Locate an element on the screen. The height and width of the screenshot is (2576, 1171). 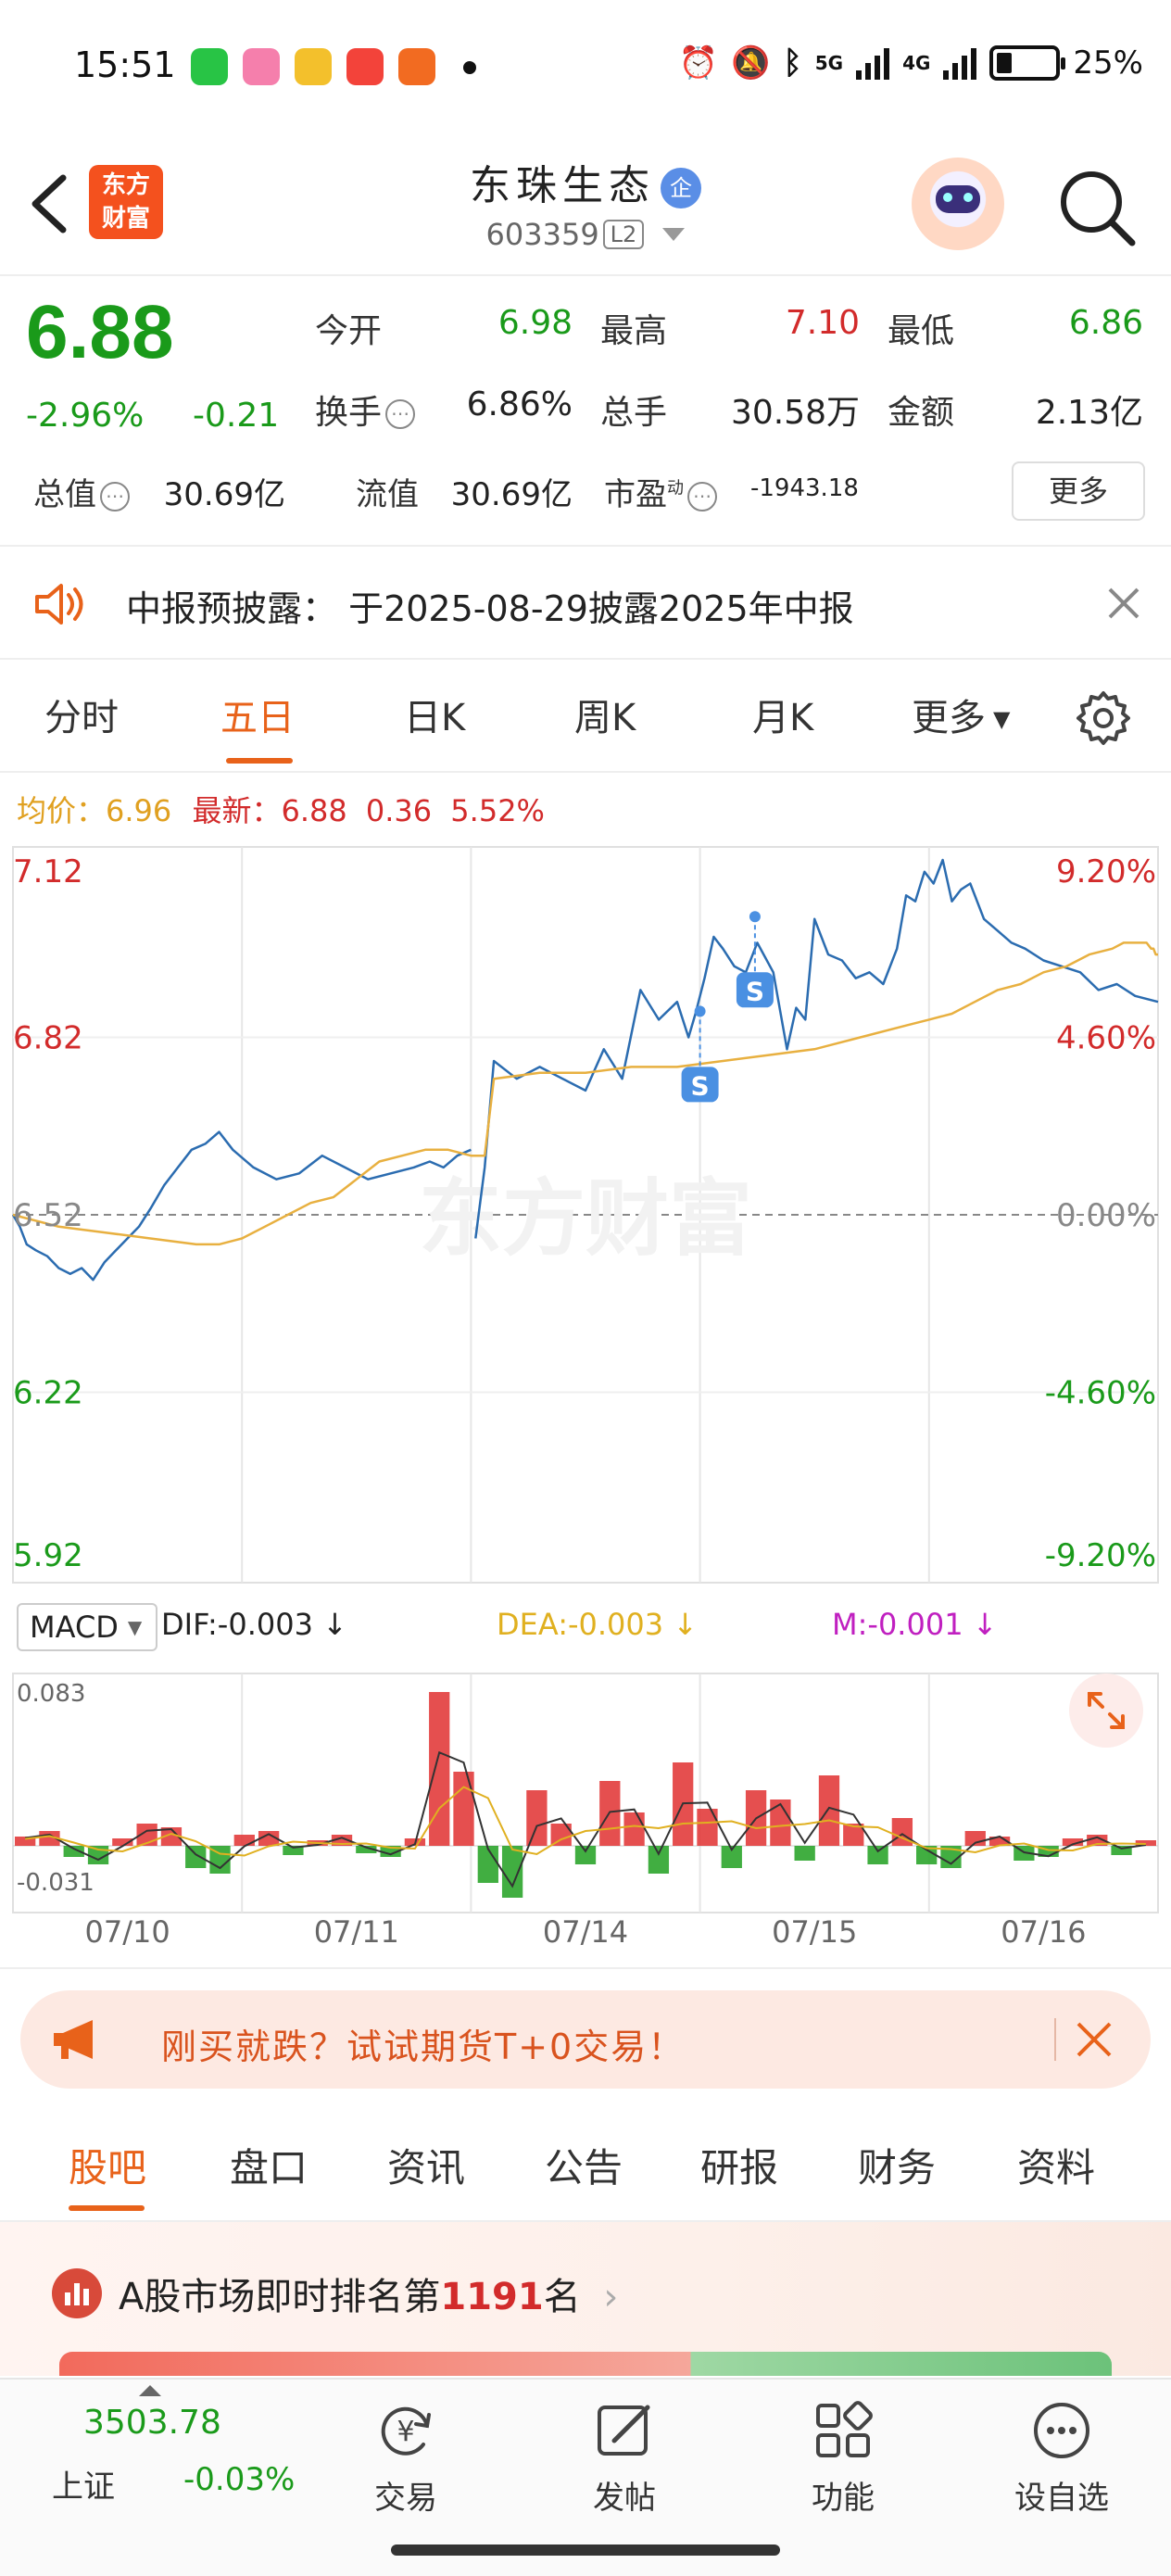
price-line-part2 is located at coordinates (817, 1048).